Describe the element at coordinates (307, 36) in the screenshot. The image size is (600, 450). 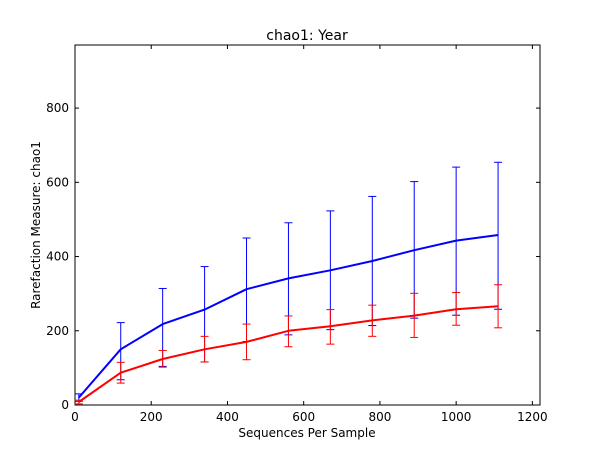
I see `chart-title: chao1: Year` at that location.